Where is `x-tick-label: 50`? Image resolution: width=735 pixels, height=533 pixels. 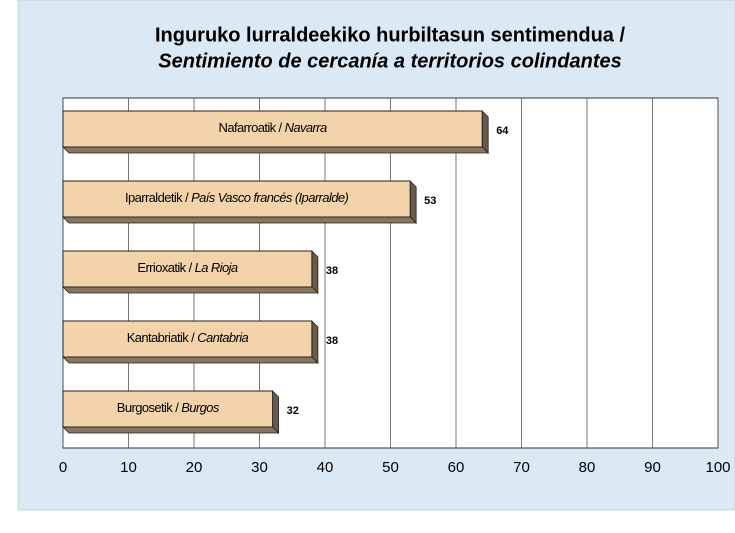
x-tick-label: 50 is located at coordinates (390, 467).